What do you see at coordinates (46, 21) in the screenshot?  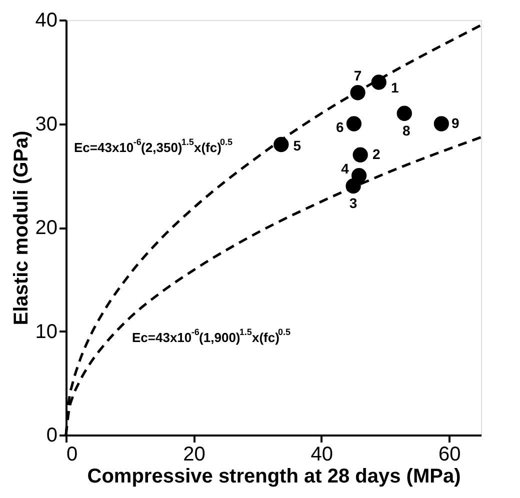 I see `y-tick-label: 40` at bounding box center [46, 21].